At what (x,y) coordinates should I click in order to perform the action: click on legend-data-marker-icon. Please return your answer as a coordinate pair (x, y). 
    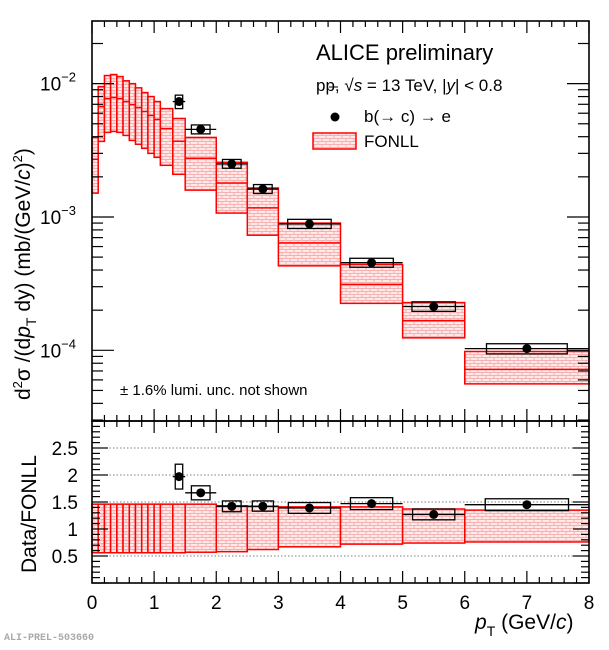
    Looking at the image, I should click on (335, 117).